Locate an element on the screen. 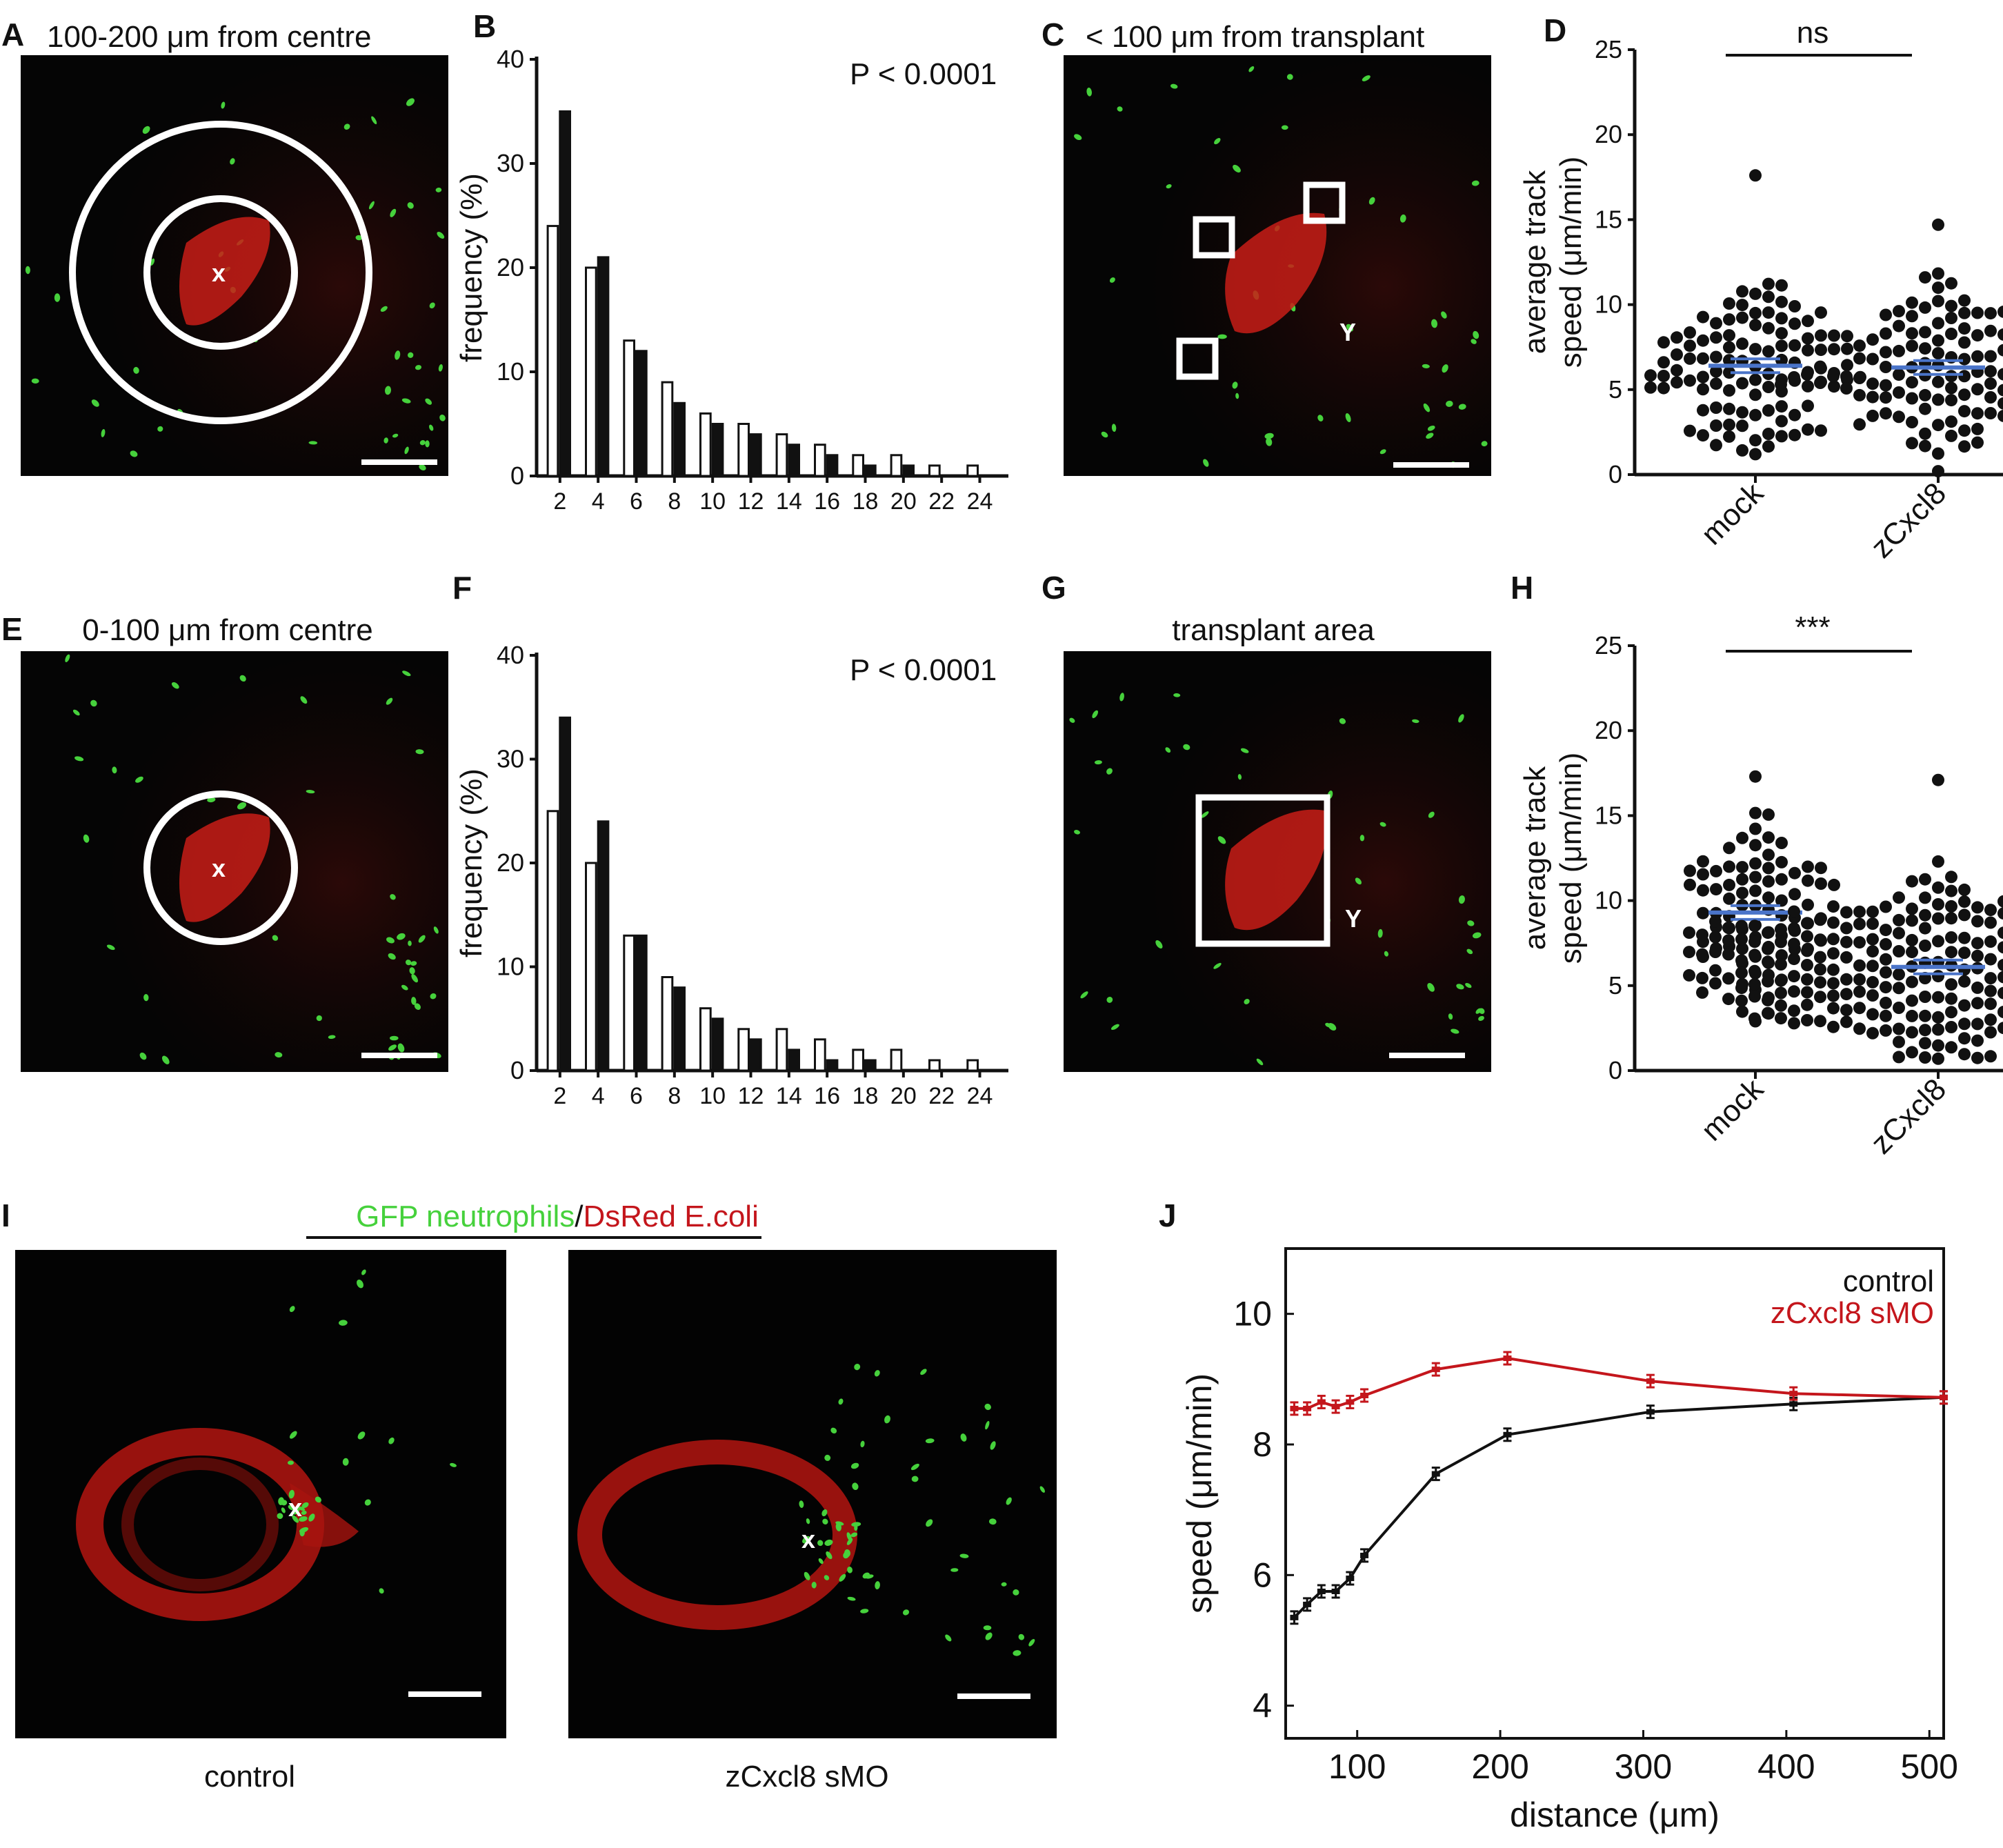 The width and height of the screenshot is (2003, 1848). roi-square is located at coordinates (1324, 203).